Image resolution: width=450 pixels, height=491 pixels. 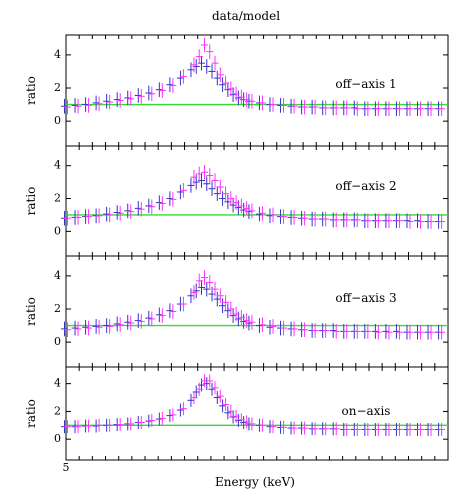 What do you see at coordinates (366, 411) in the screenshot?
I see `panel-label: on−axis` at bounding box center [366, 411].